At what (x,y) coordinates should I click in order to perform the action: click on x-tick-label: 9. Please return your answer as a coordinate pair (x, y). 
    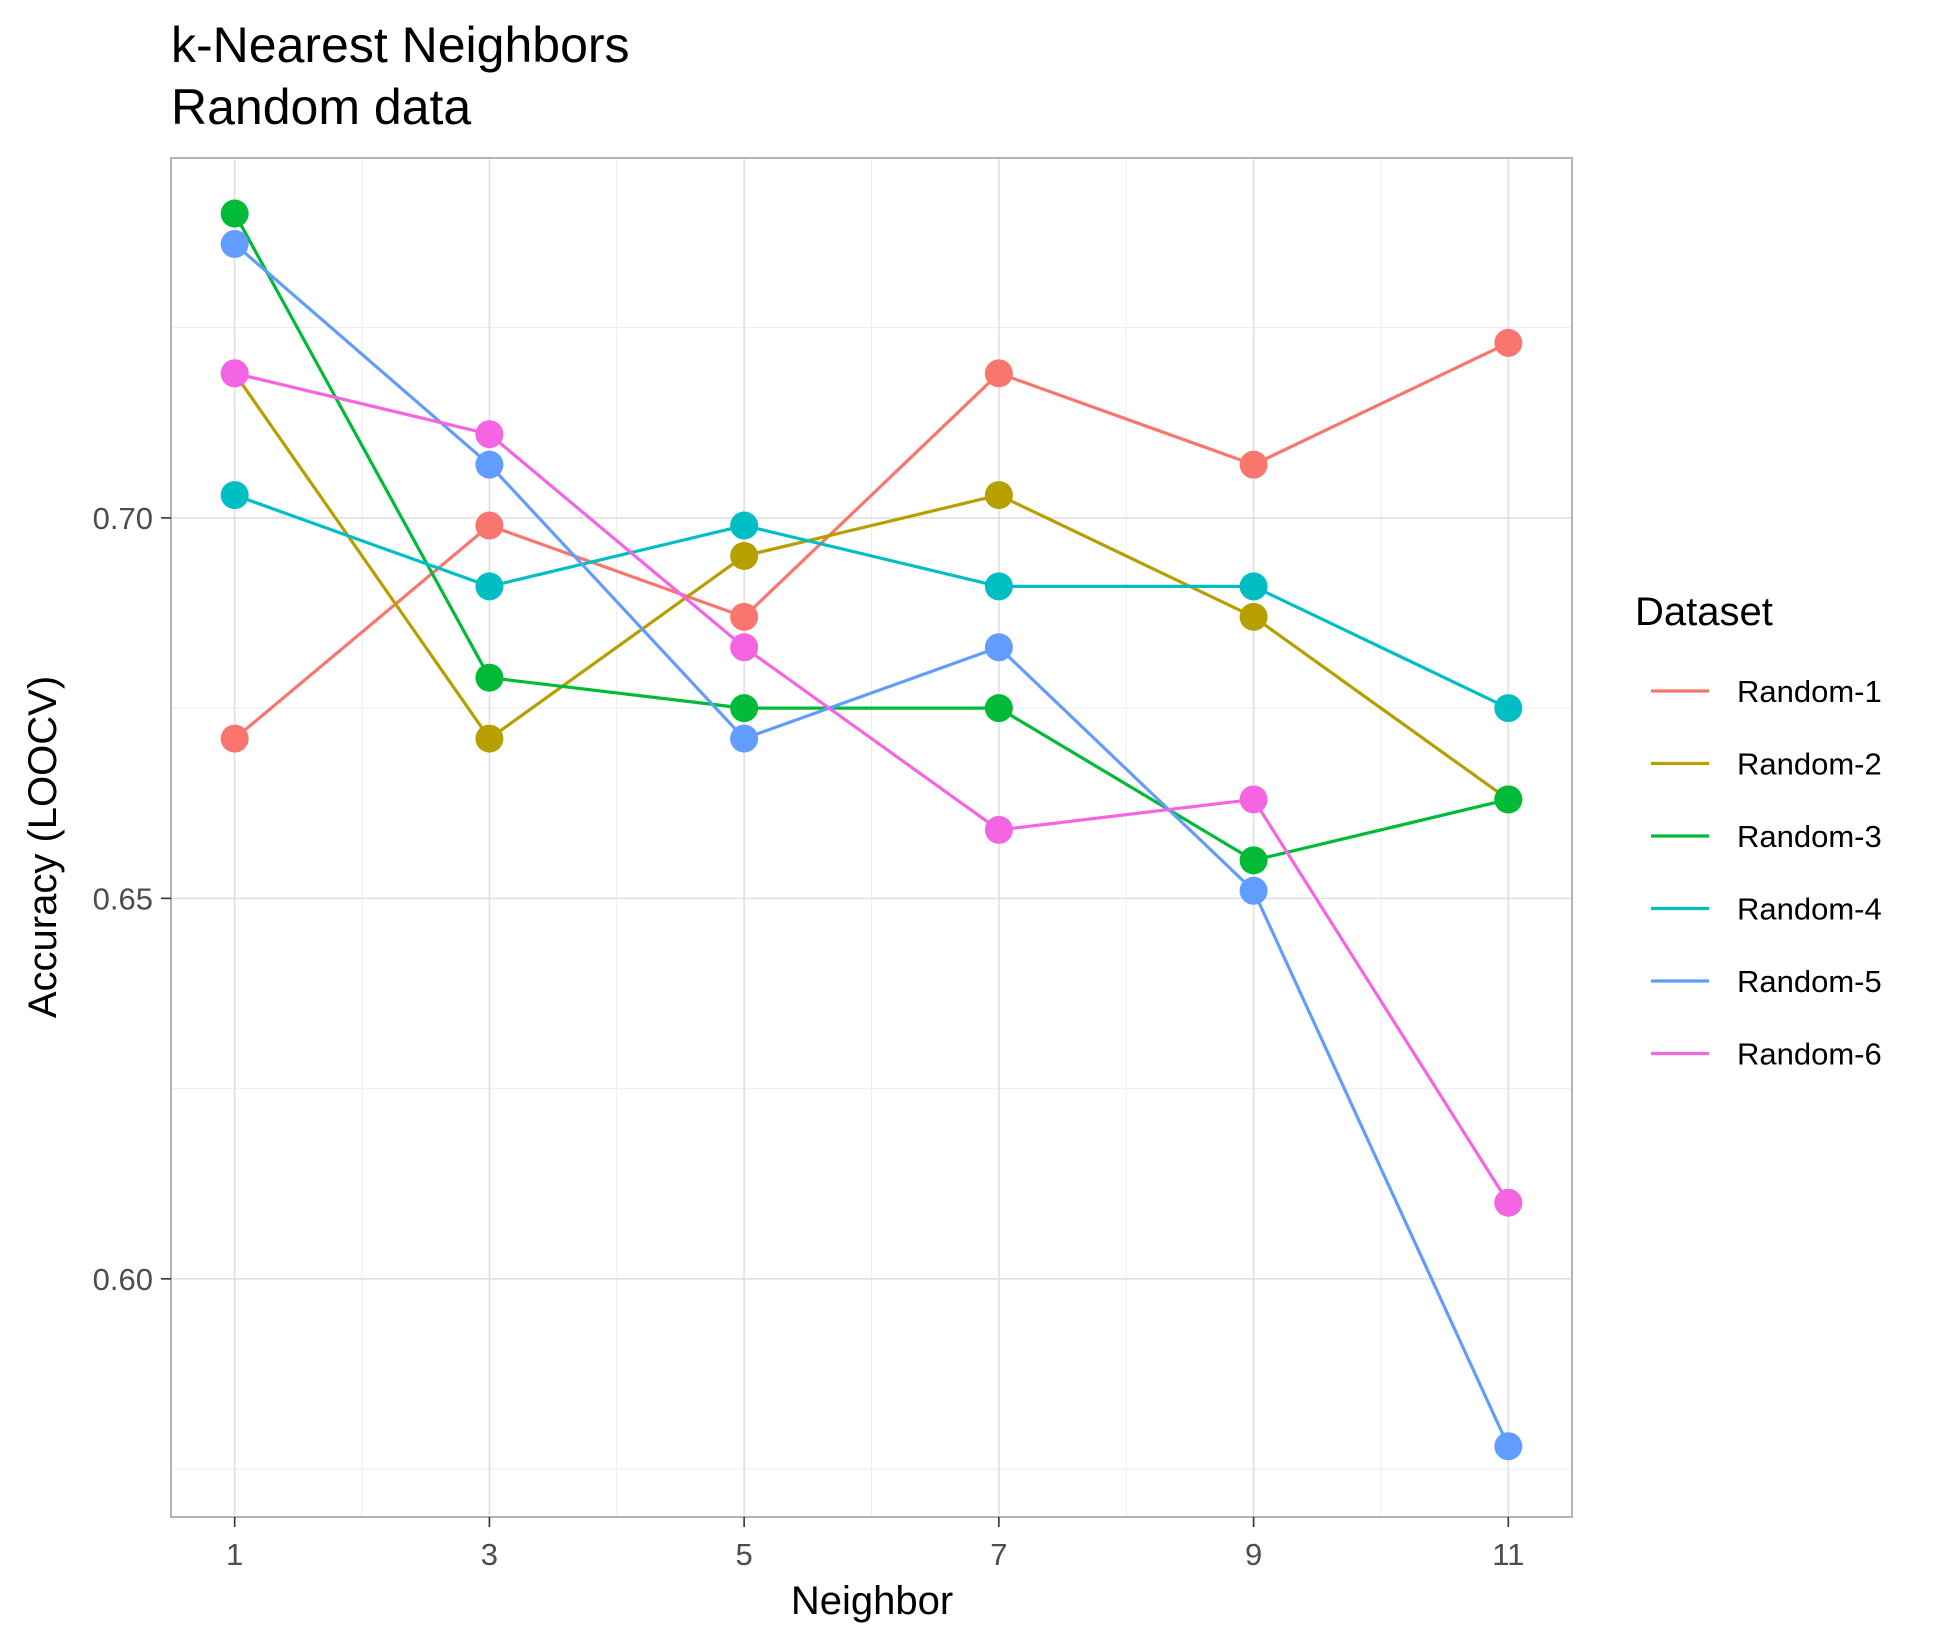
    Looking at the image, I should click on (1253, 1554).